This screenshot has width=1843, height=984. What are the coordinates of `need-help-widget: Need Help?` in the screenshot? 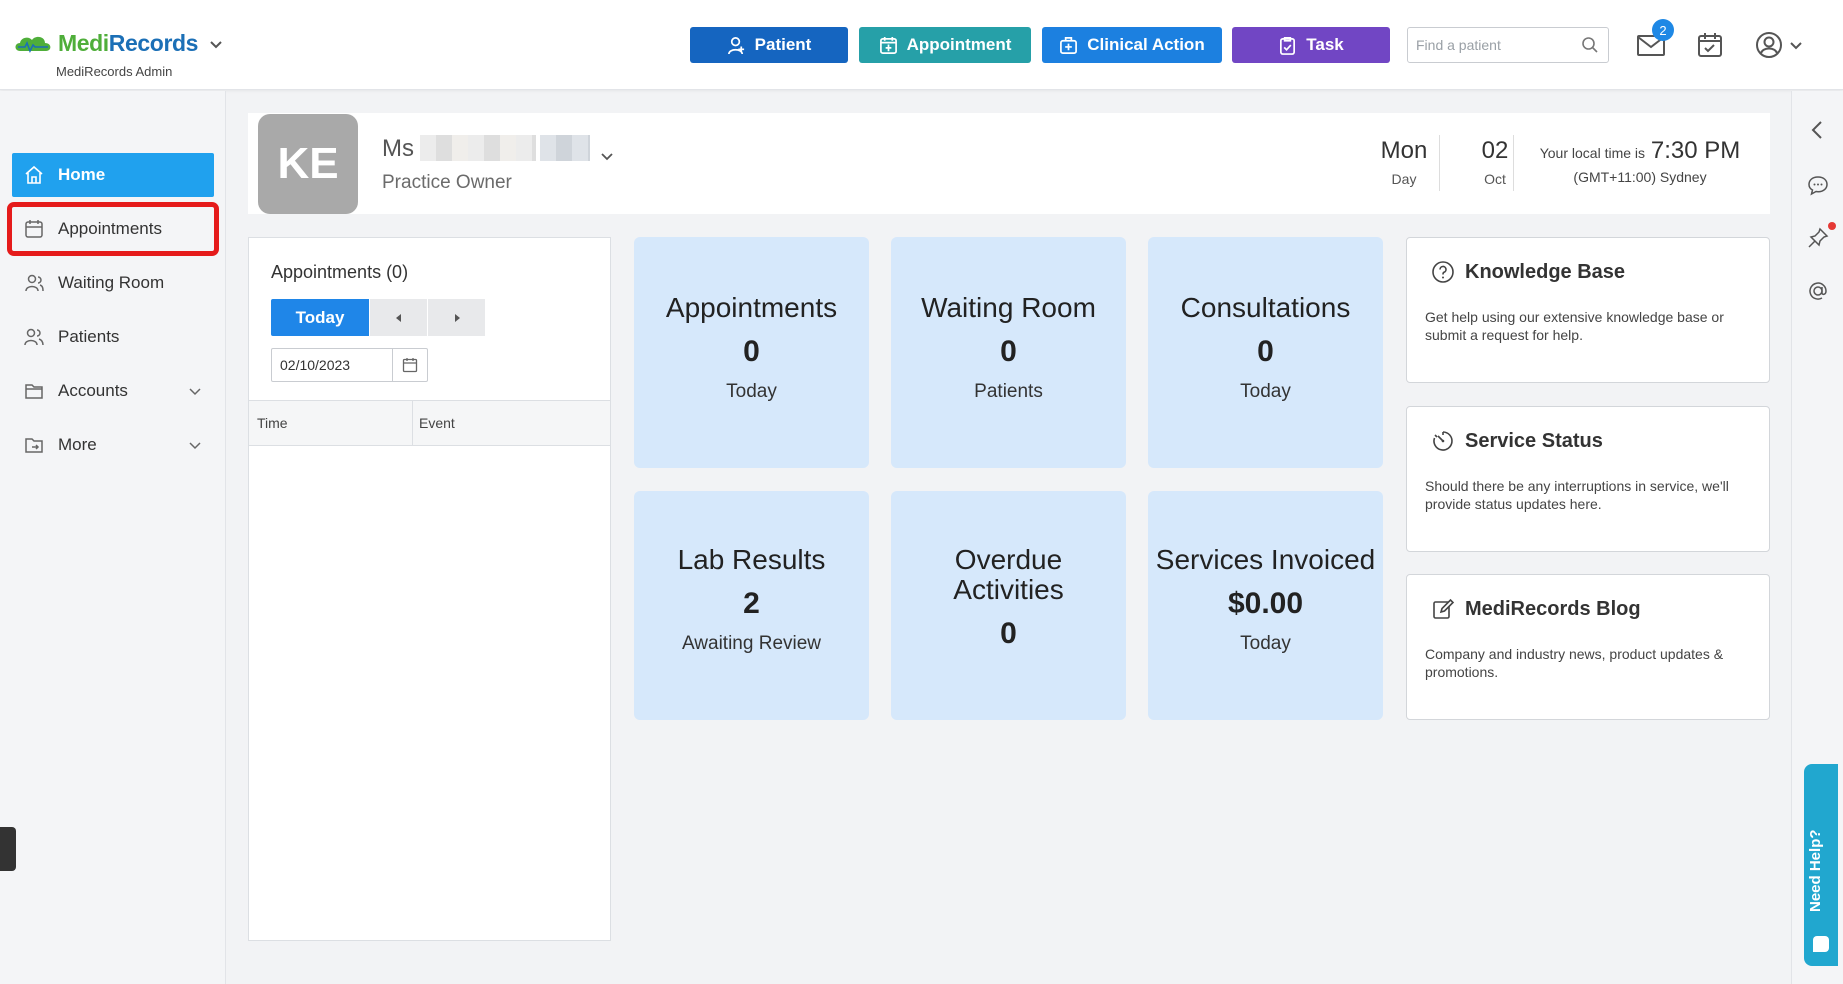 It's located at (1821, 865).